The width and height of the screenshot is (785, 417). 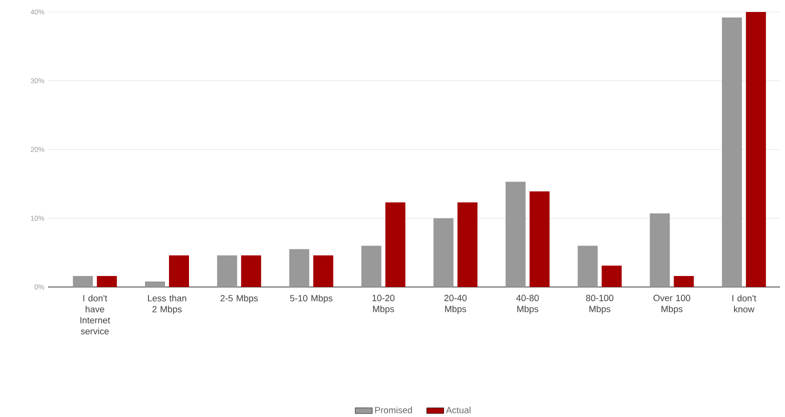 I want to click on x-tick-label: 10-20 Mbps, so click(x=383, y=304).